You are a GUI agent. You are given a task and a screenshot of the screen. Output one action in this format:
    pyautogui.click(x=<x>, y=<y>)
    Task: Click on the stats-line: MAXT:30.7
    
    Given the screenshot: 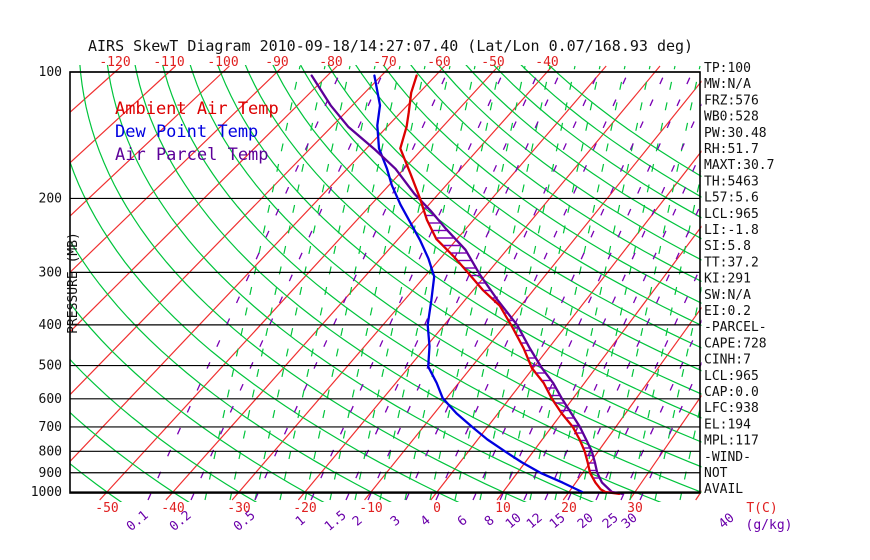 What is the action you would take?
    pyautogui.click(x=739, y=165)
    